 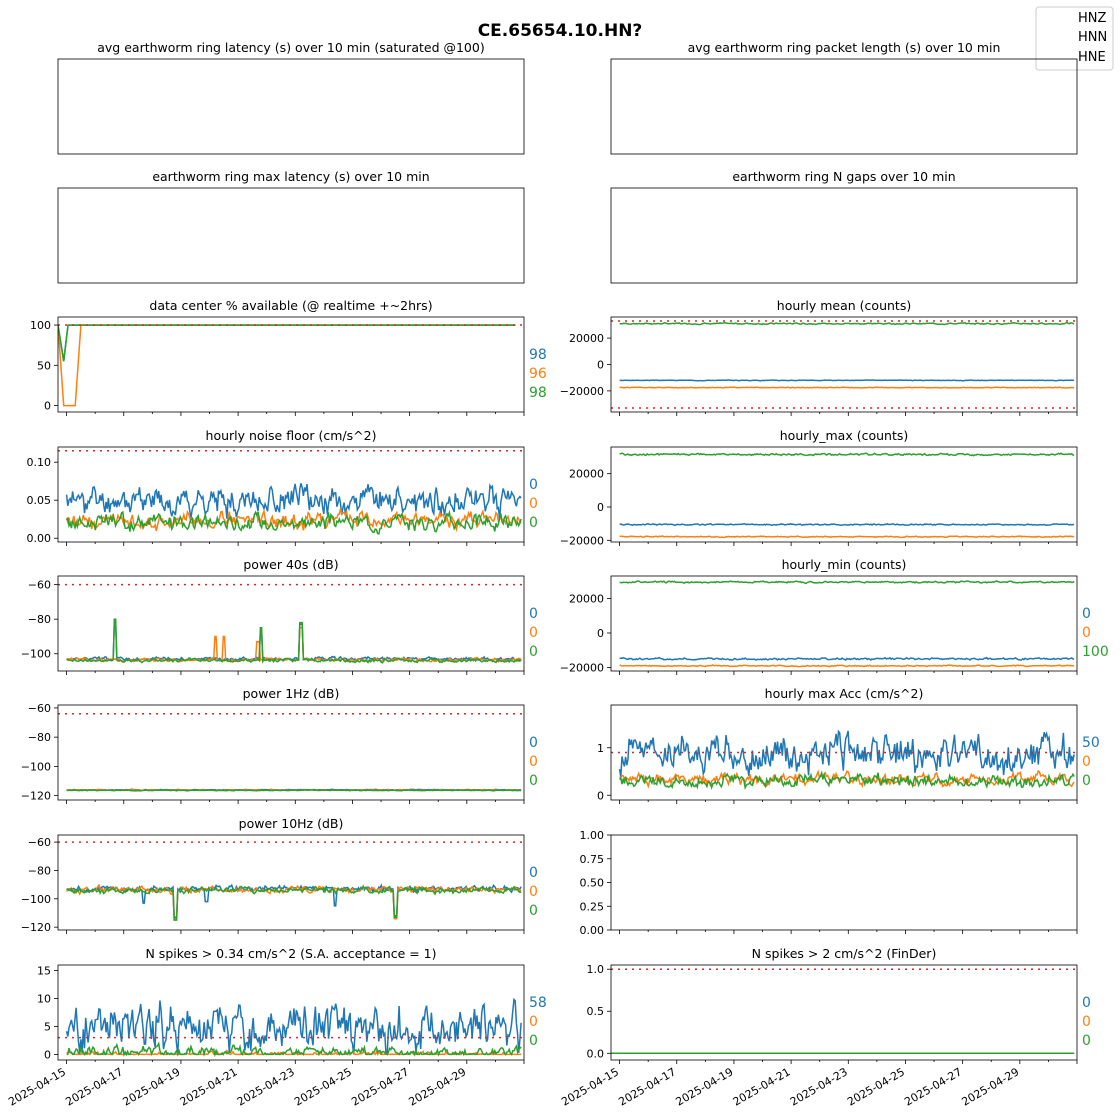 What do you see at coordinates (876, 1086) in the screenshot?
I see `x-tick-label: 2025-04-25` at bounding box center [876, 1086].